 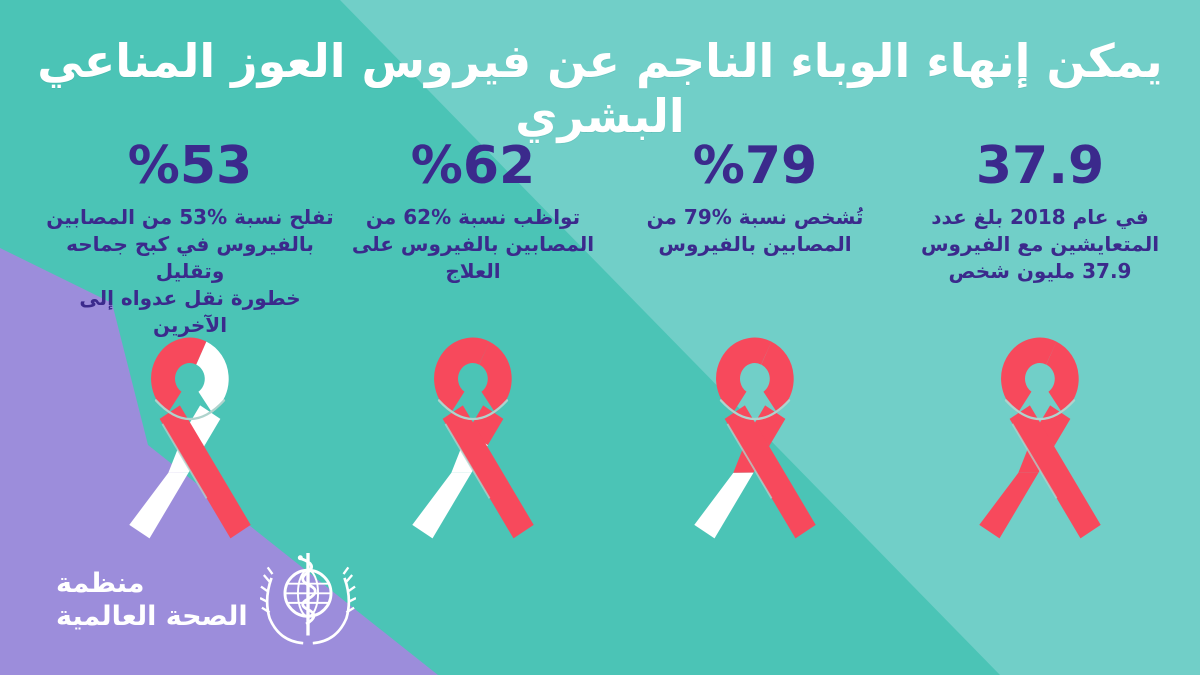 What do you see at coordinates (190, 257) in the screenshot?
I see `stat-line: بالفيروس في كبح جماحه وتقليل` at bounding box center [190, 257].